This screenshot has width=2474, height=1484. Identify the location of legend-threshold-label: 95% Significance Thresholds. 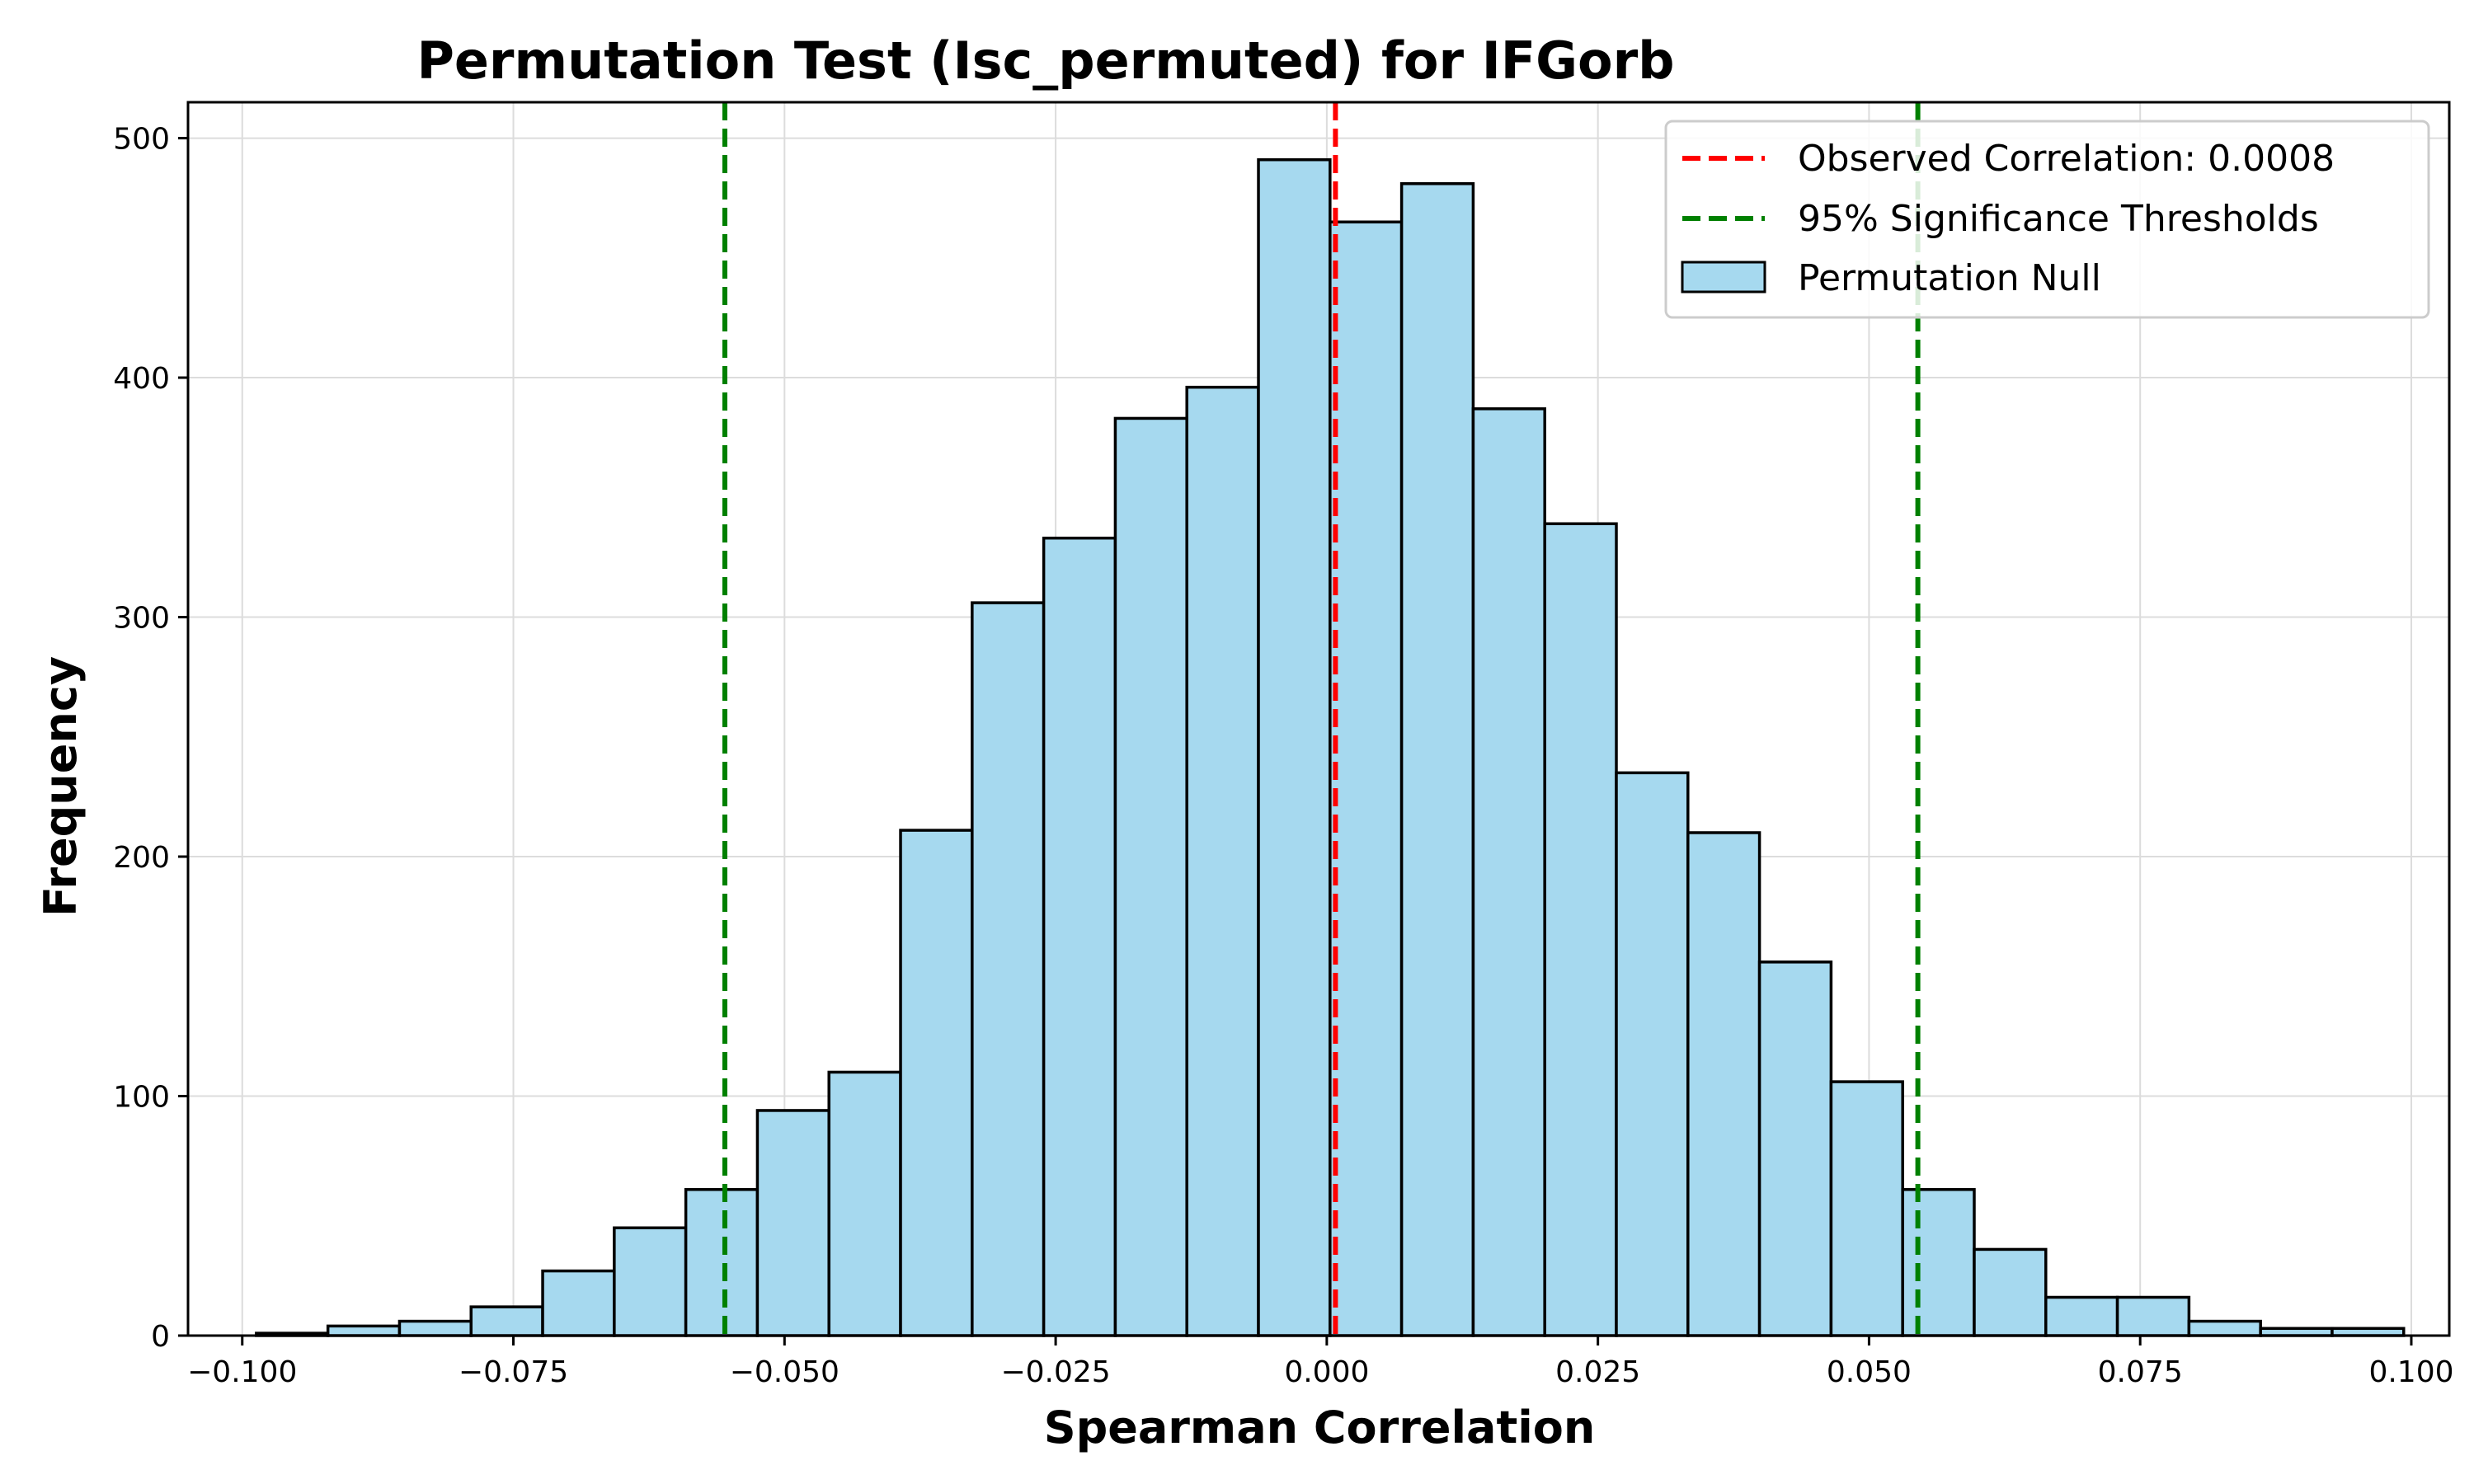
(2058, 219).